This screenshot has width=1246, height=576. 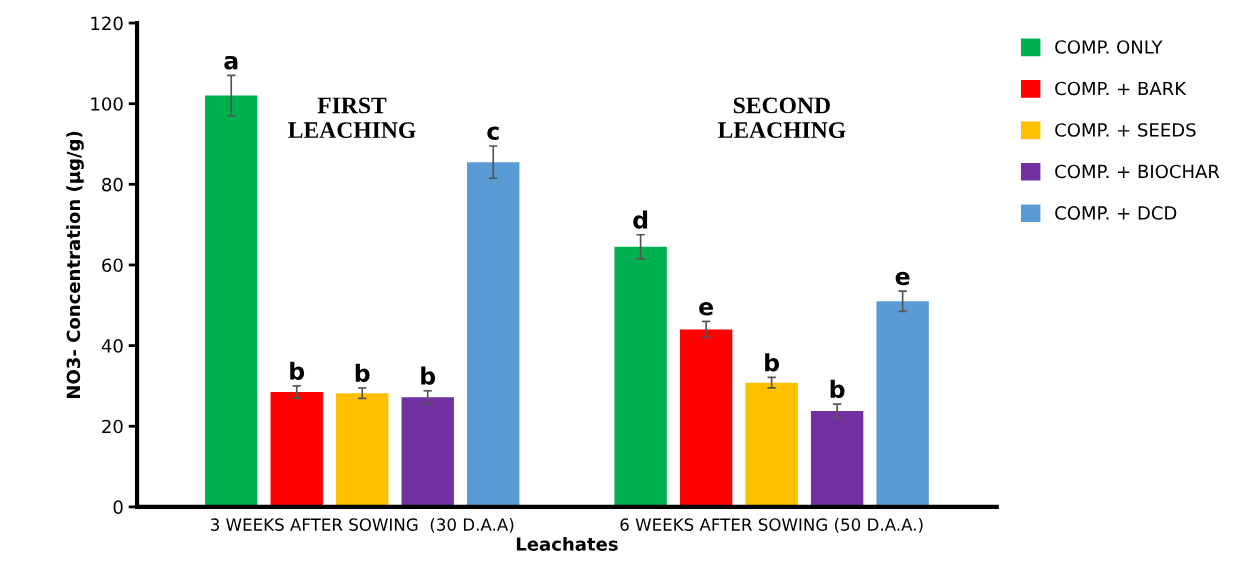 What do you see at coordinates (1125, 130) in the screenshot?
I see `legend-label: COMP. + SEEDS` at bounding box center [1125, 130].